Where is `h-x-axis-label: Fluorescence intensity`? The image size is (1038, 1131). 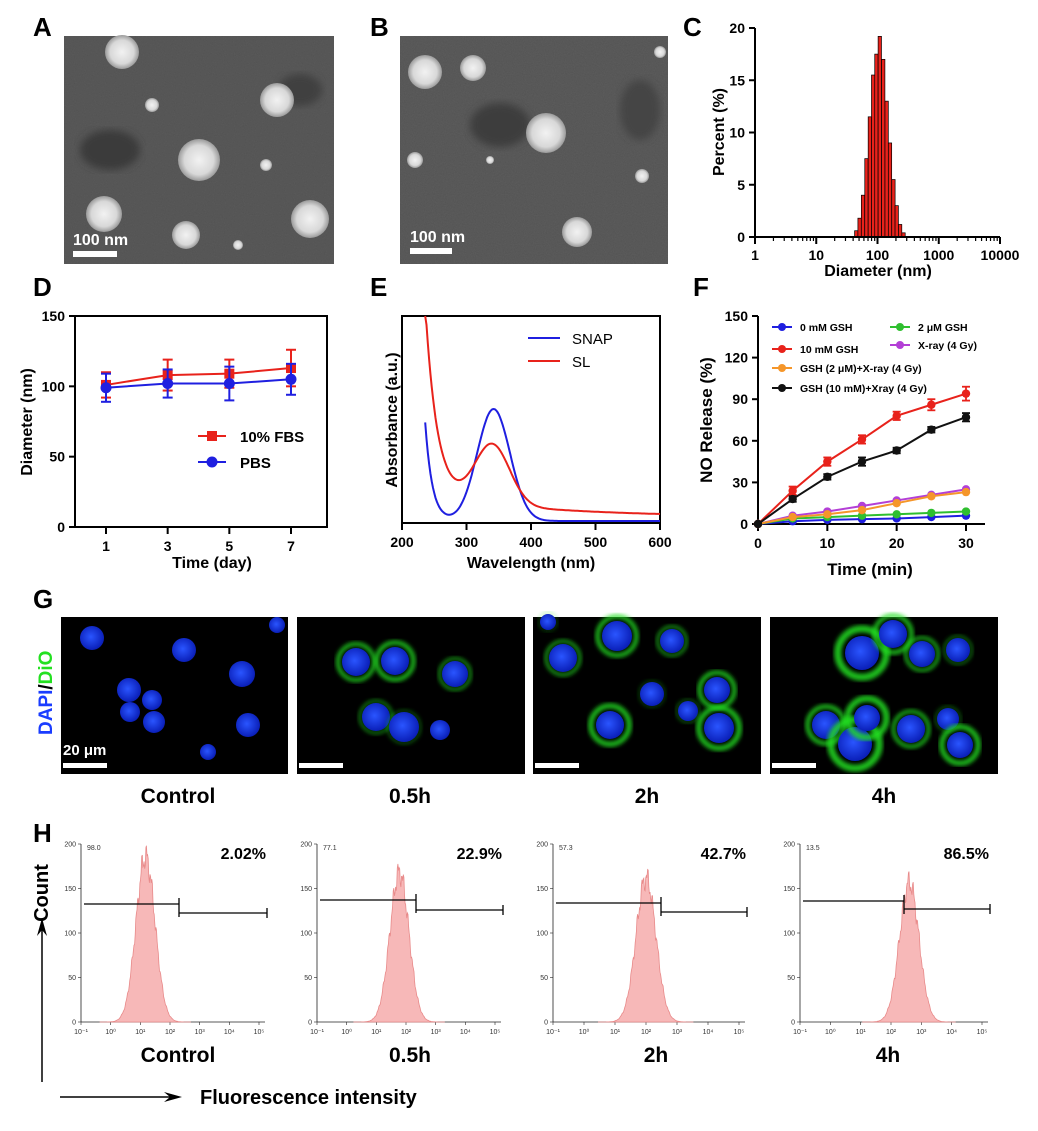 h-x-axis-label: Fluorescence intensity is located at coordinates (309, 1098).